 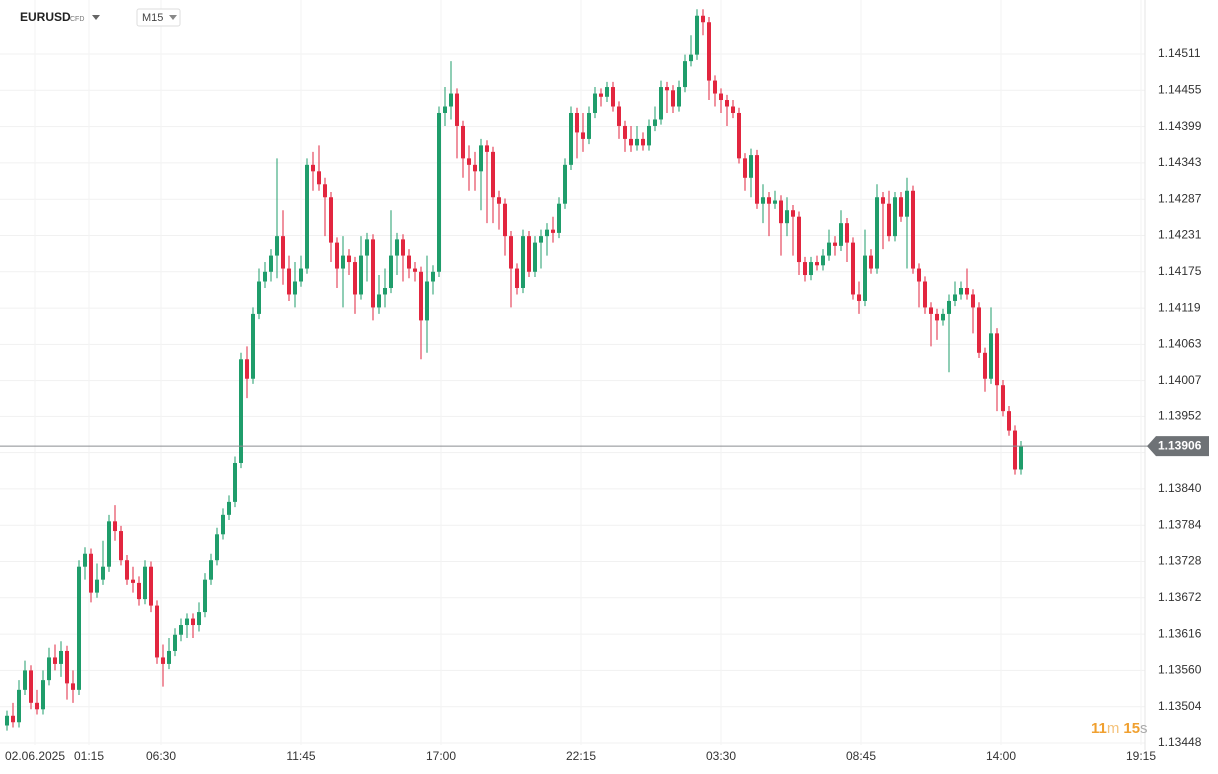 I want to click on timeframe-box, so click(x=158, y=17).